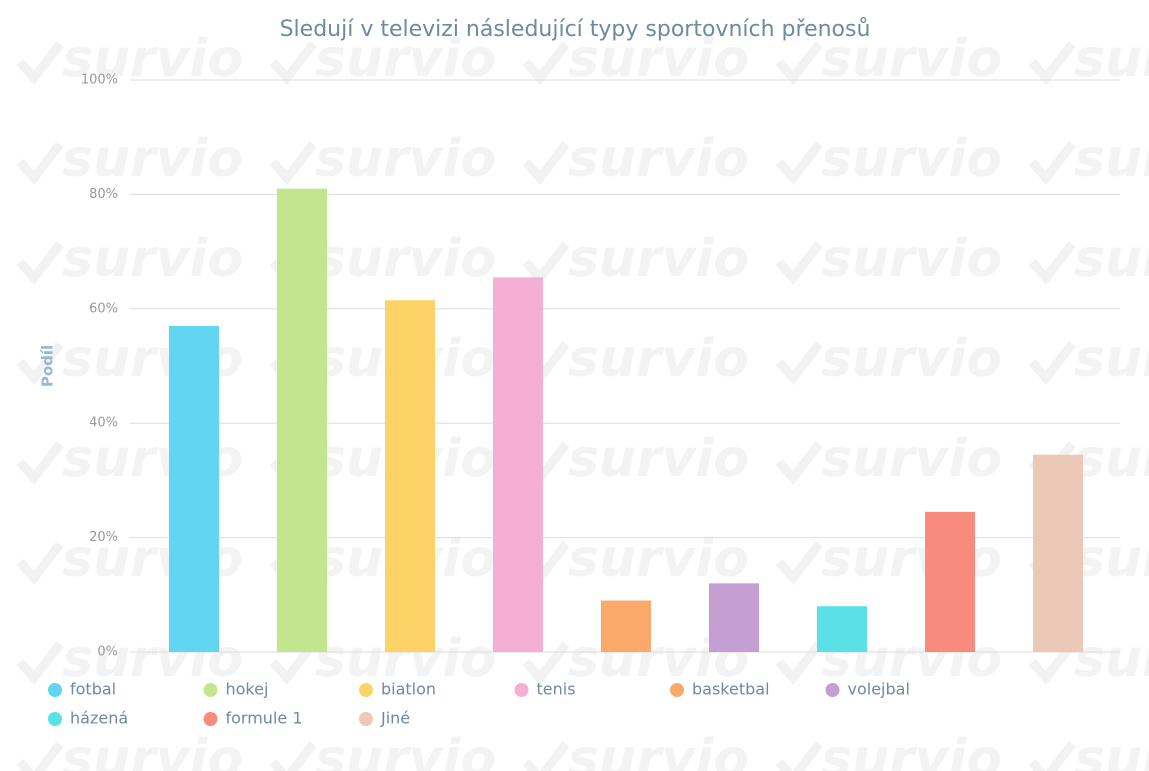 Image resolution: width=1149 pixels, height=771 pixels. What do you see at coordinates (99, 80) in the screenshot?
I see `y-tick-label: 100%` at bounding box center [99, 80].